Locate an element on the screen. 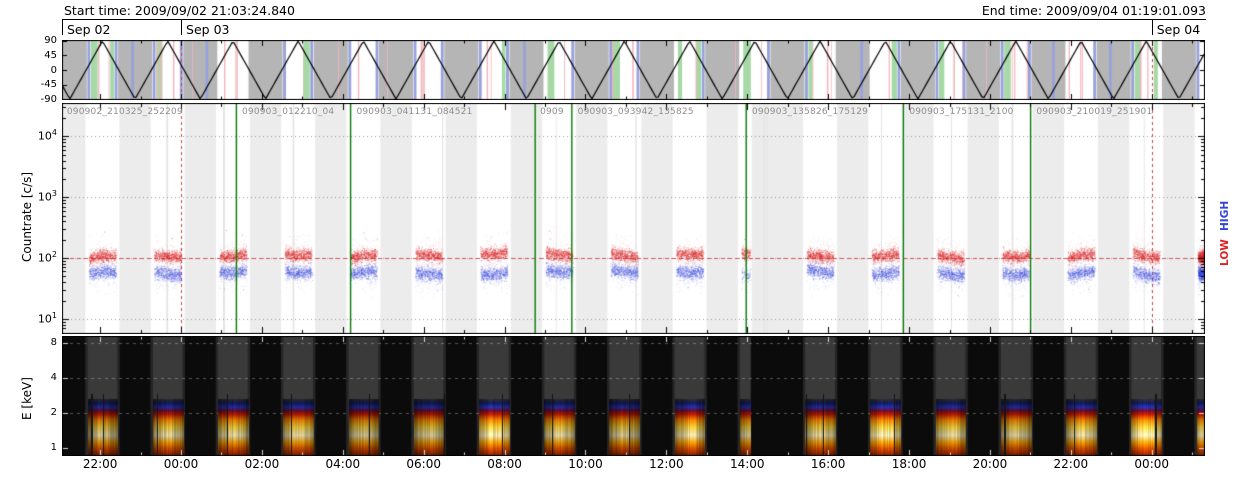  time-tick-label: 14:00 is located at coordinates (747, 464).